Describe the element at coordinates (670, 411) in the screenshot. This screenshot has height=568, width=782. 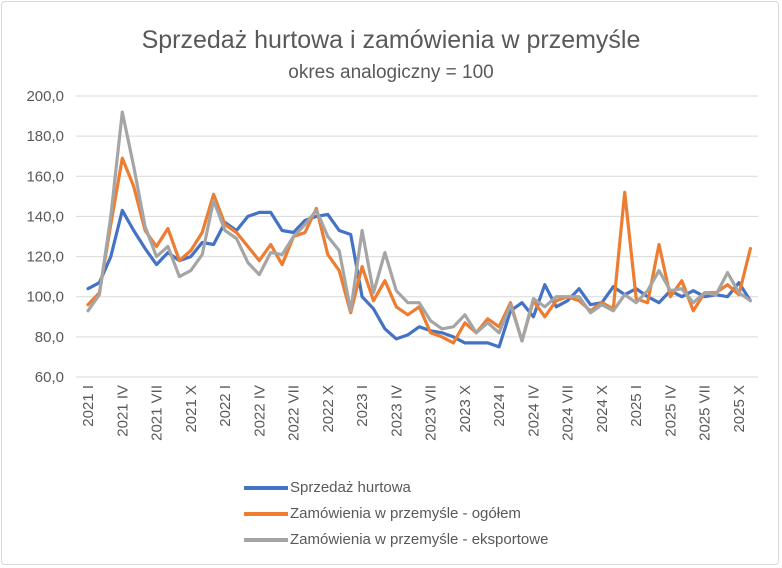
I see `x-tick-label: 2025 IV` at that location.